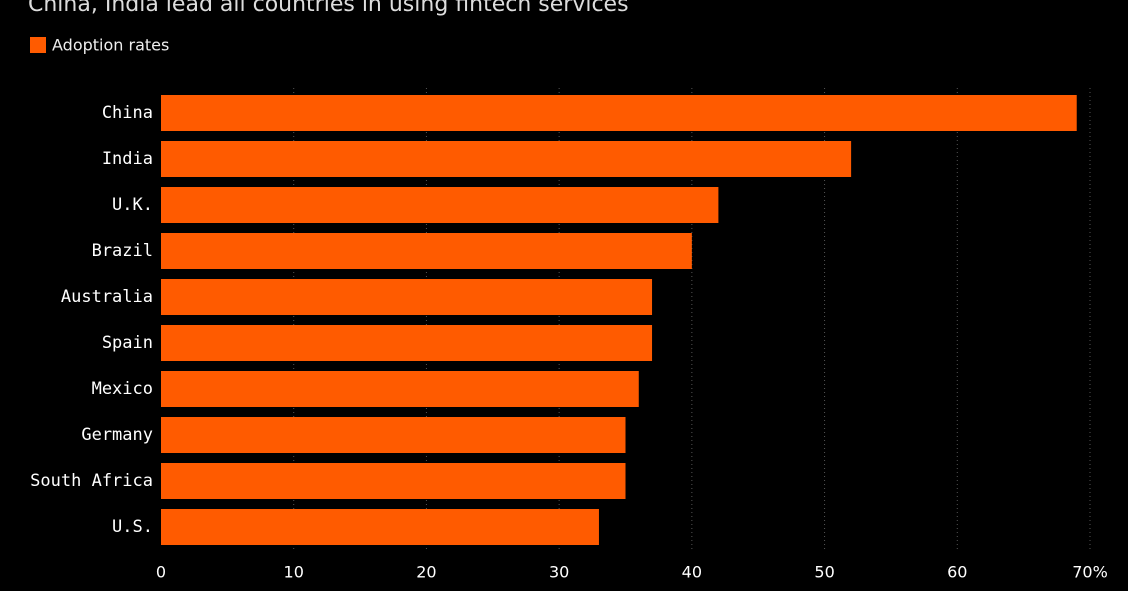 Image resolution: width=1128 pixels, height=591 pixels. Describe the element at coordinates (122, 389) in the screenshot. I see `y-tick-label: Mexico` at that location.